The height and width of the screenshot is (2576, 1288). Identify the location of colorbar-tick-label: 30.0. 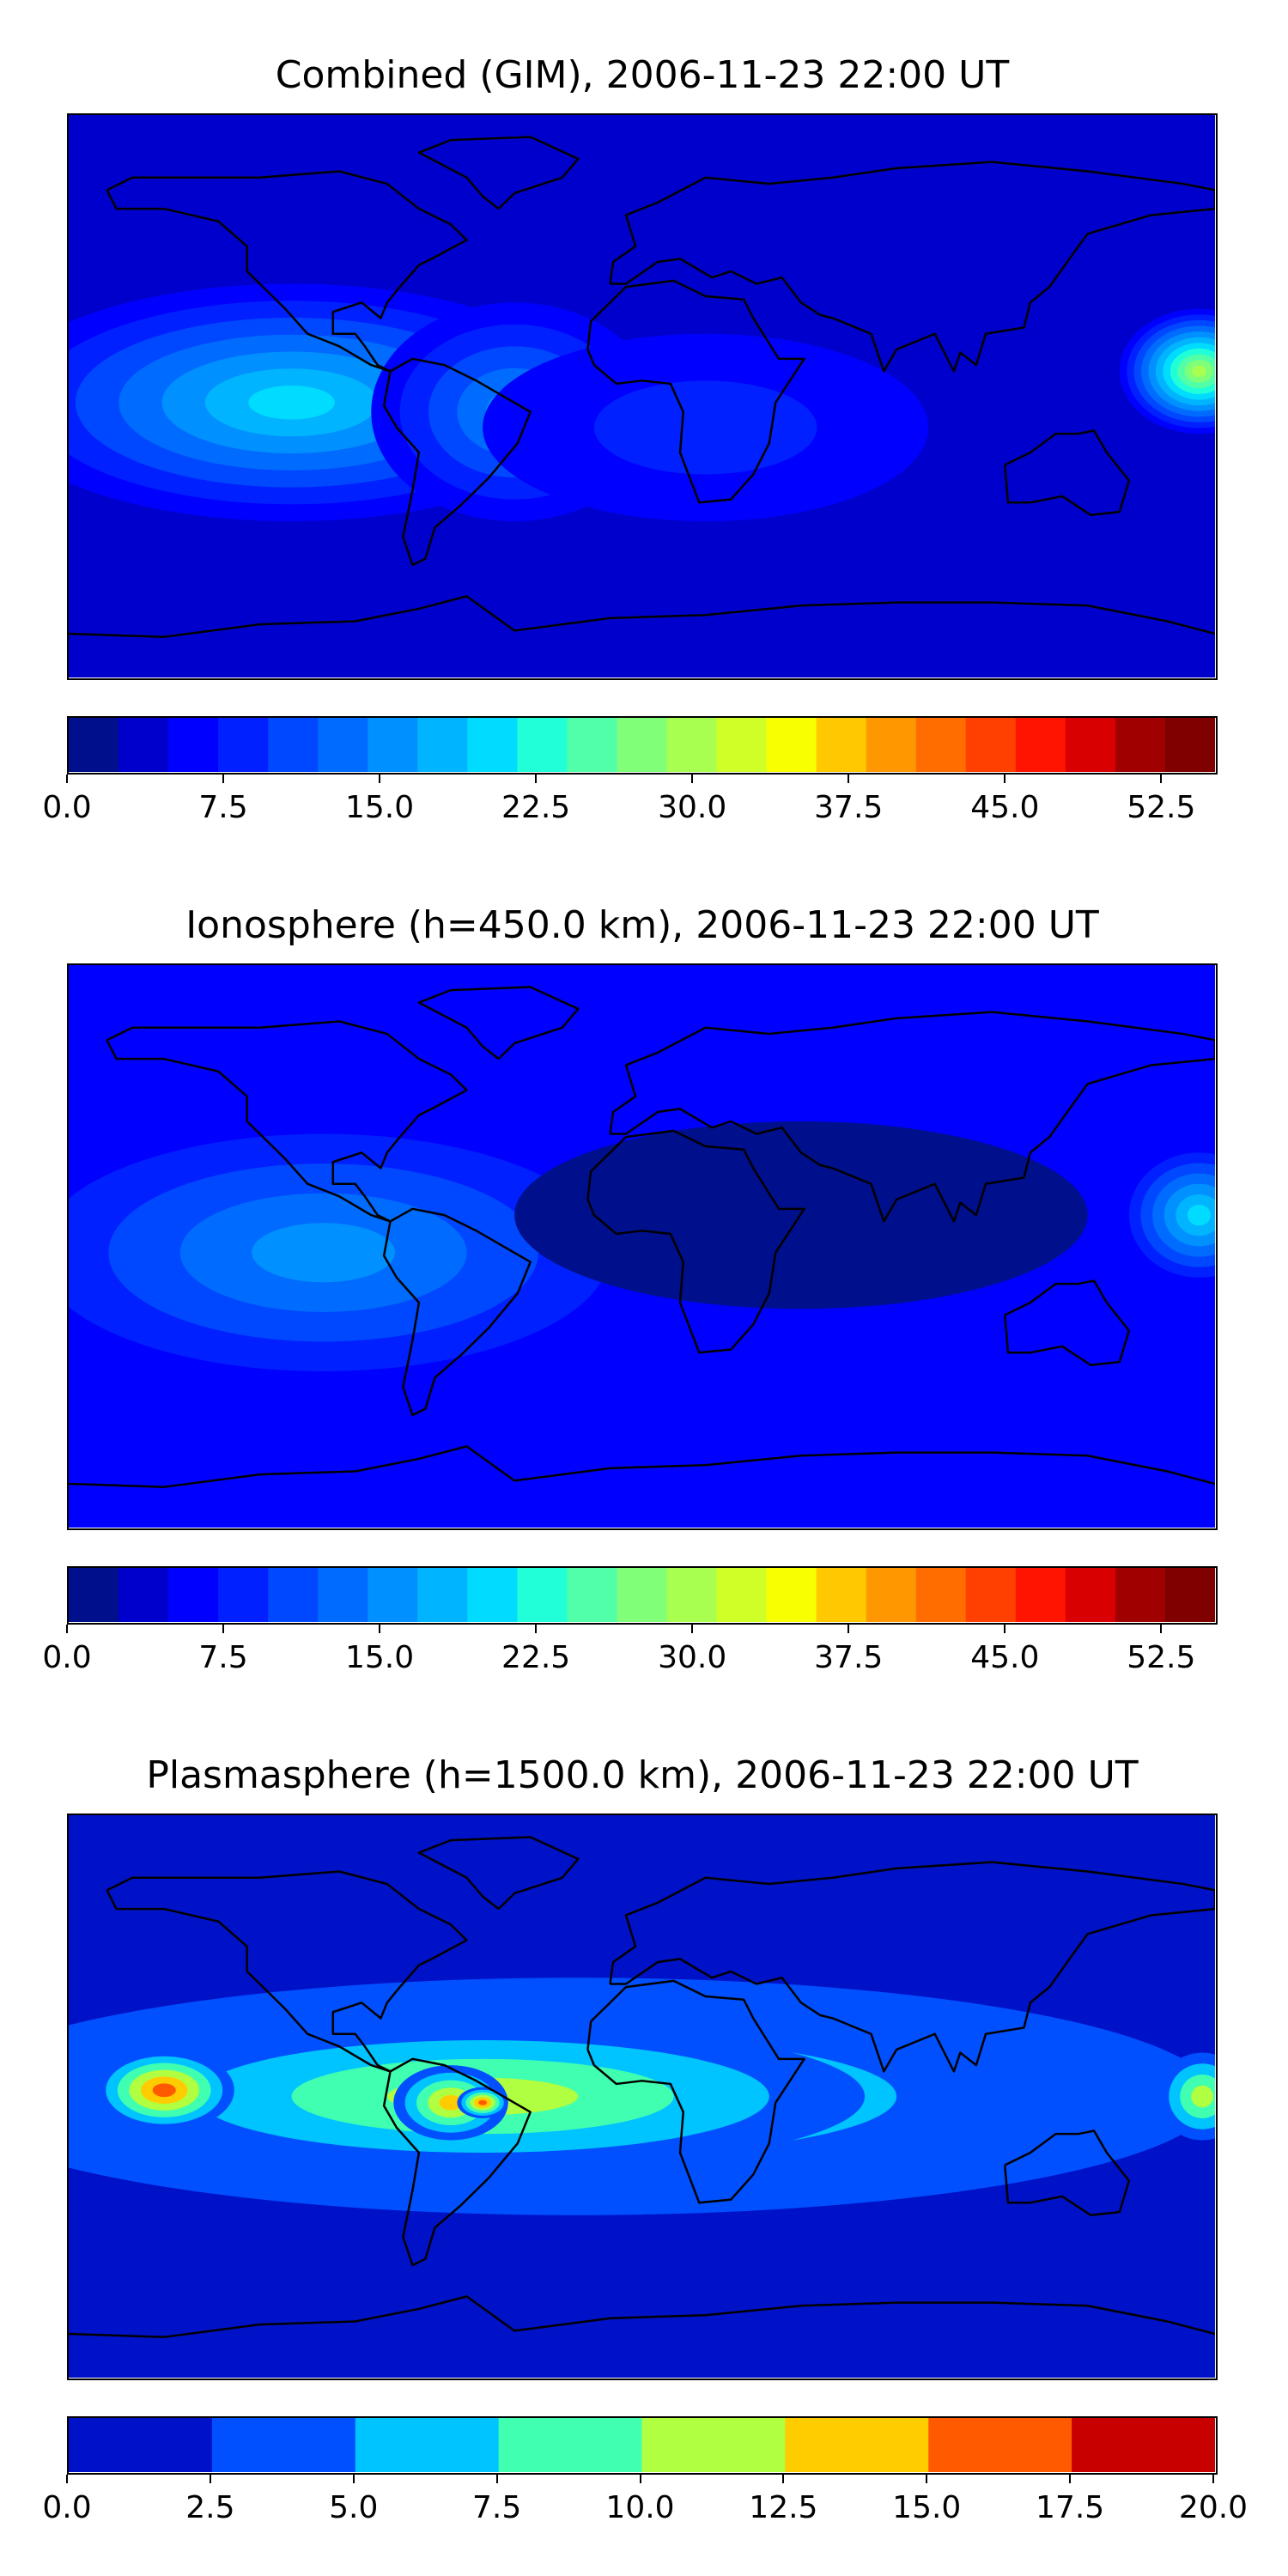
(693, 1657).